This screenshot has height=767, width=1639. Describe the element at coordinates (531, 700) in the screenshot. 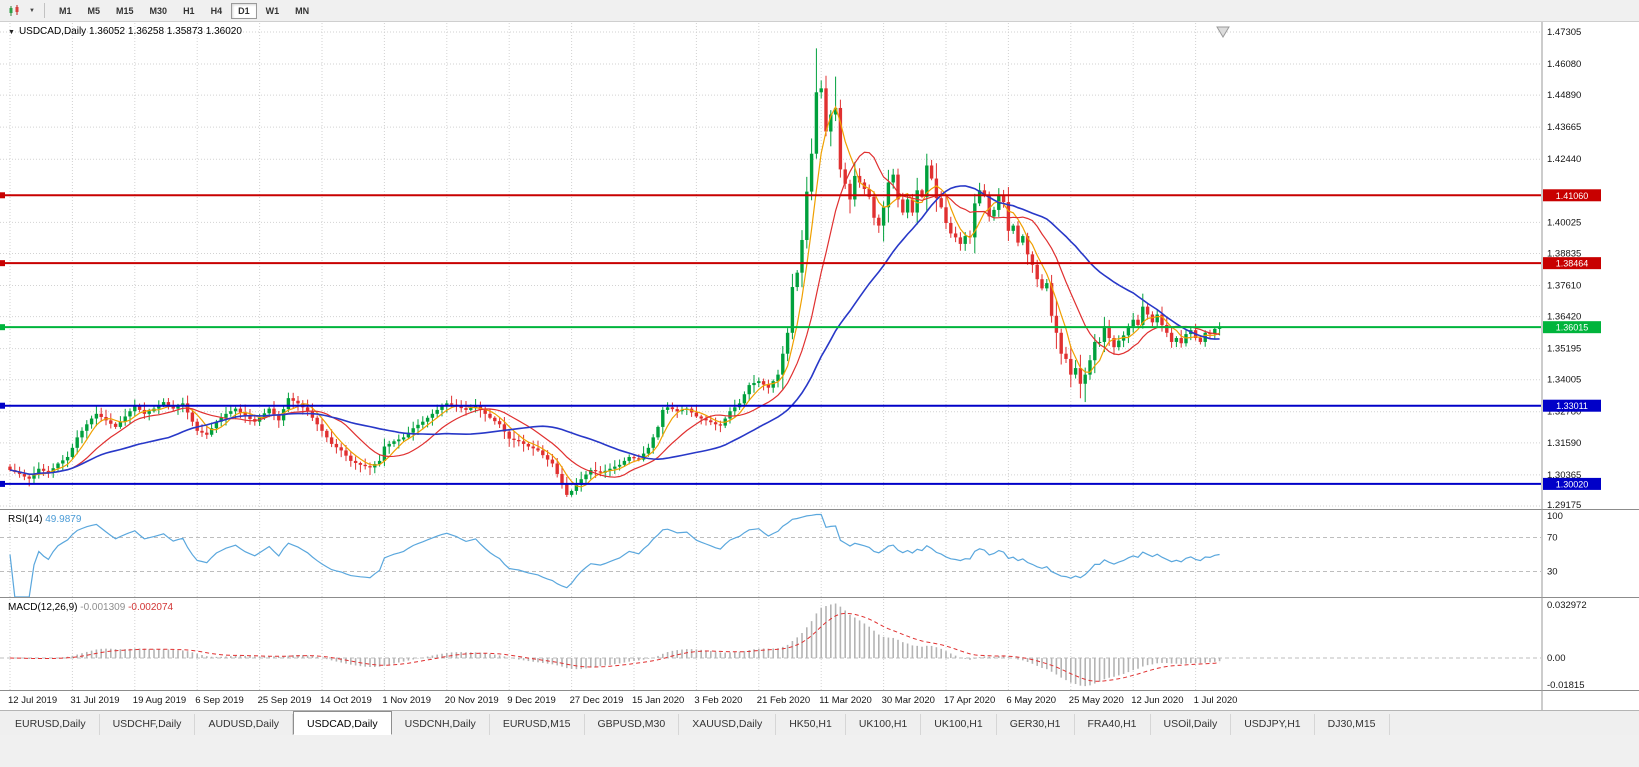

I see `svg-text: 9 Dec 2019` at that location.